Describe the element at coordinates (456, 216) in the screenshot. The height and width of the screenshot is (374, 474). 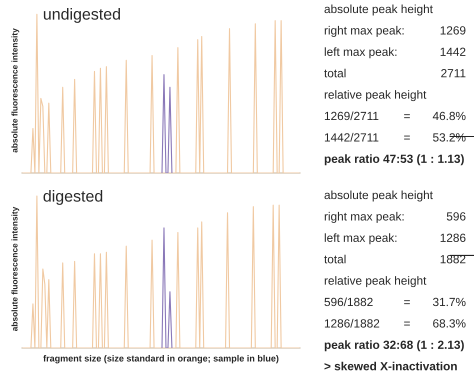
I see `text: 596` at that location.